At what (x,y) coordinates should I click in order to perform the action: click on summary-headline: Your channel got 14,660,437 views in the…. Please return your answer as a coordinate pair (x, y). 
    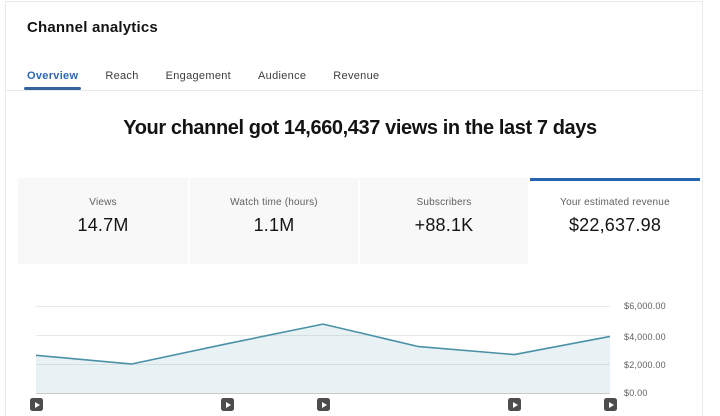
    Looking at the image, I should click on (360, 128).